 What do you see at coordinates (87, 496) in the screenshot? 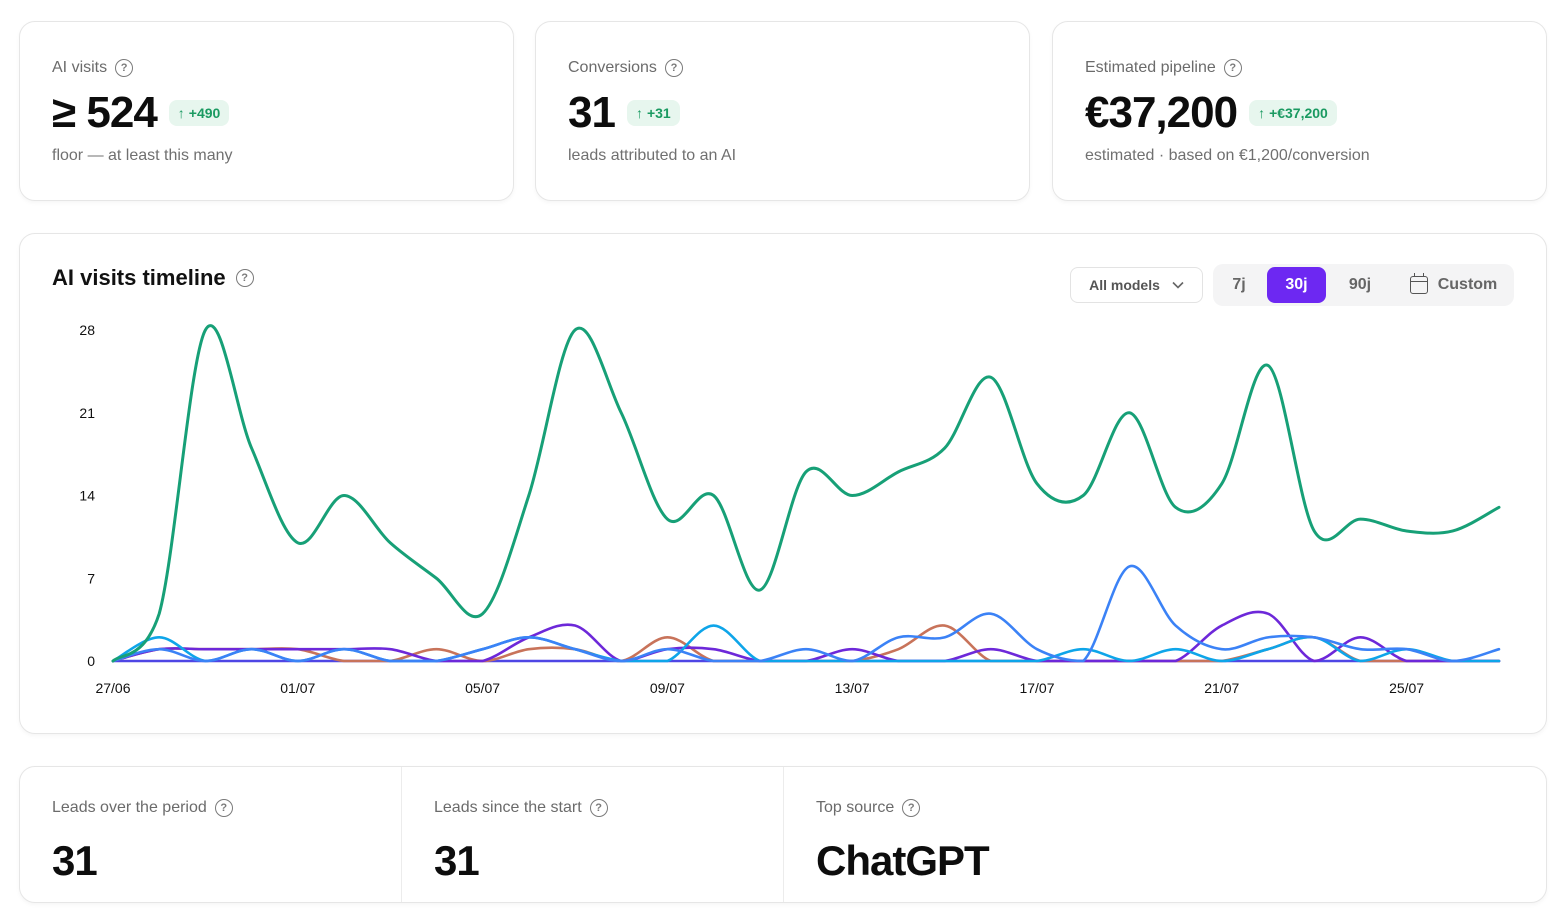
I see `y-tick-label: 14` at bounding box center [87, 496].